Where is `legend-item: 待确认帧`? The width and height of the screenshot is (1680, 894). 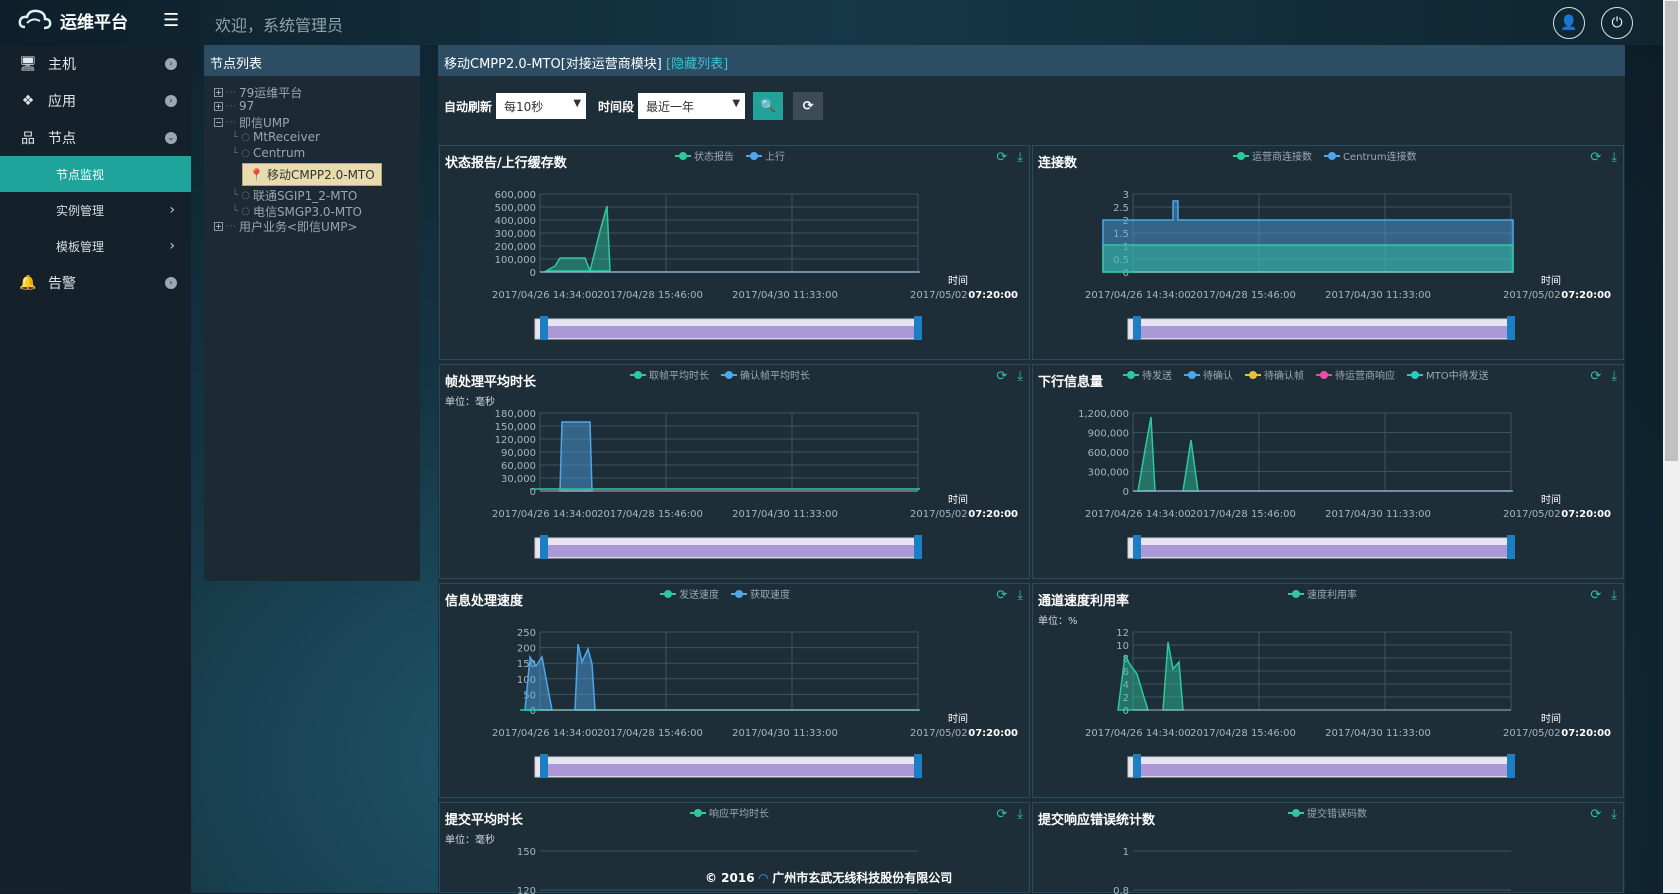 legend-item: 待确认帧 is located at coordinates (1274, 374).